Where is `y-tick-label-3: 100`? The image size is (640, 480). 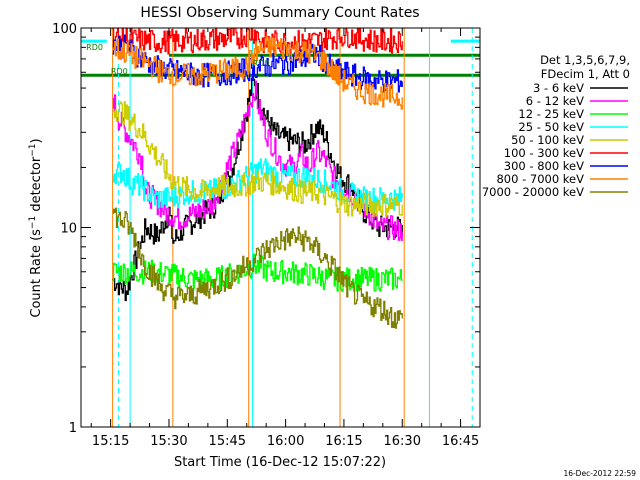
y-tick-label-3: 100 is located at coordinates (64, 29).